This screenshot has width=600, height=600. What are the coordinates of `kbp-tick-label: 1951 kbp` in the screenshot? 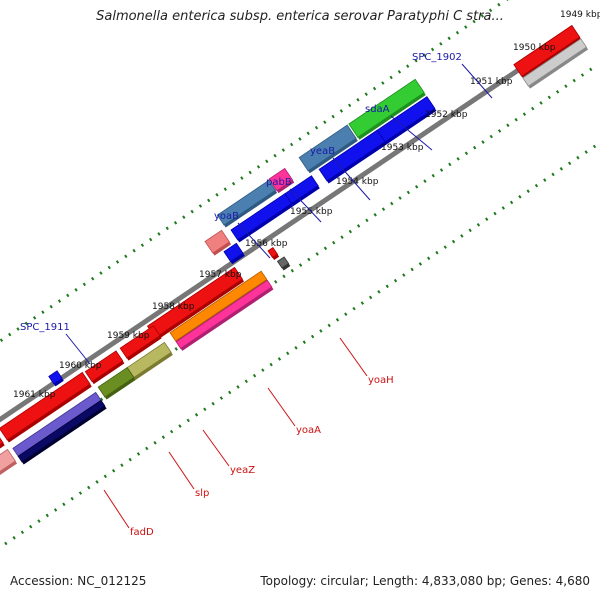 It's located at (491, 82).